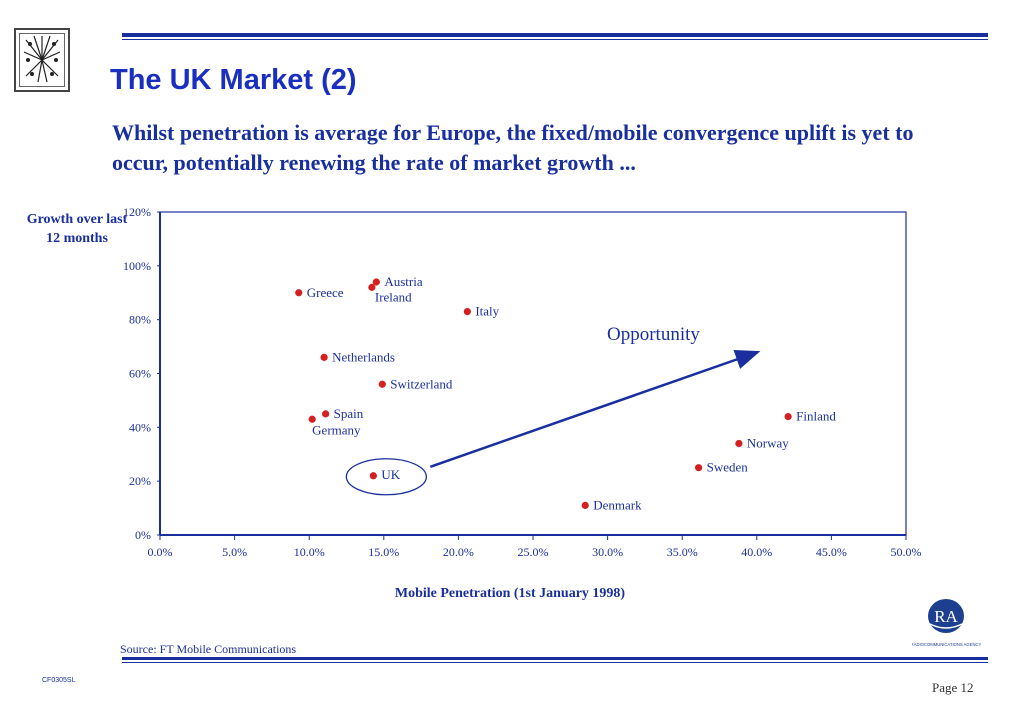  Describe the element at coordinates (137, 266) in the screenshot. I see `y-tick-label: 100%` at that location.